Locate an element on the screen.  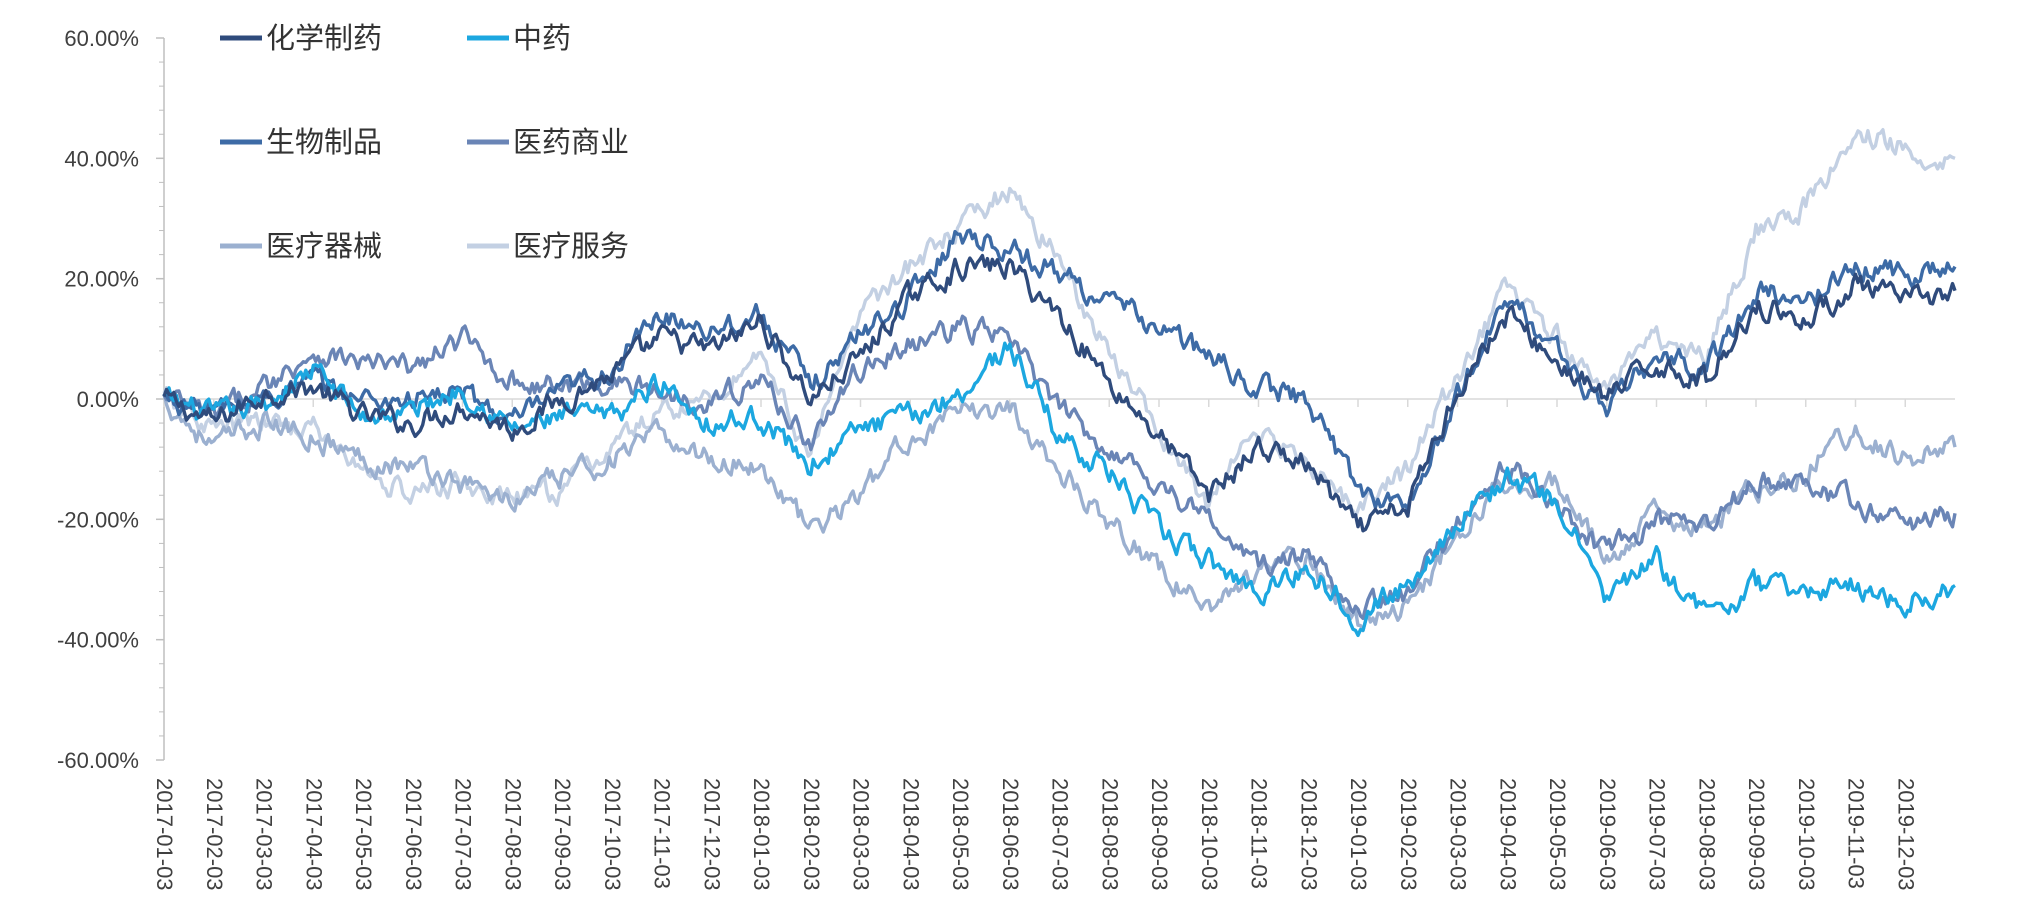
x-tick-label: 2018-12-03 is located at coordinates (1308, 834).